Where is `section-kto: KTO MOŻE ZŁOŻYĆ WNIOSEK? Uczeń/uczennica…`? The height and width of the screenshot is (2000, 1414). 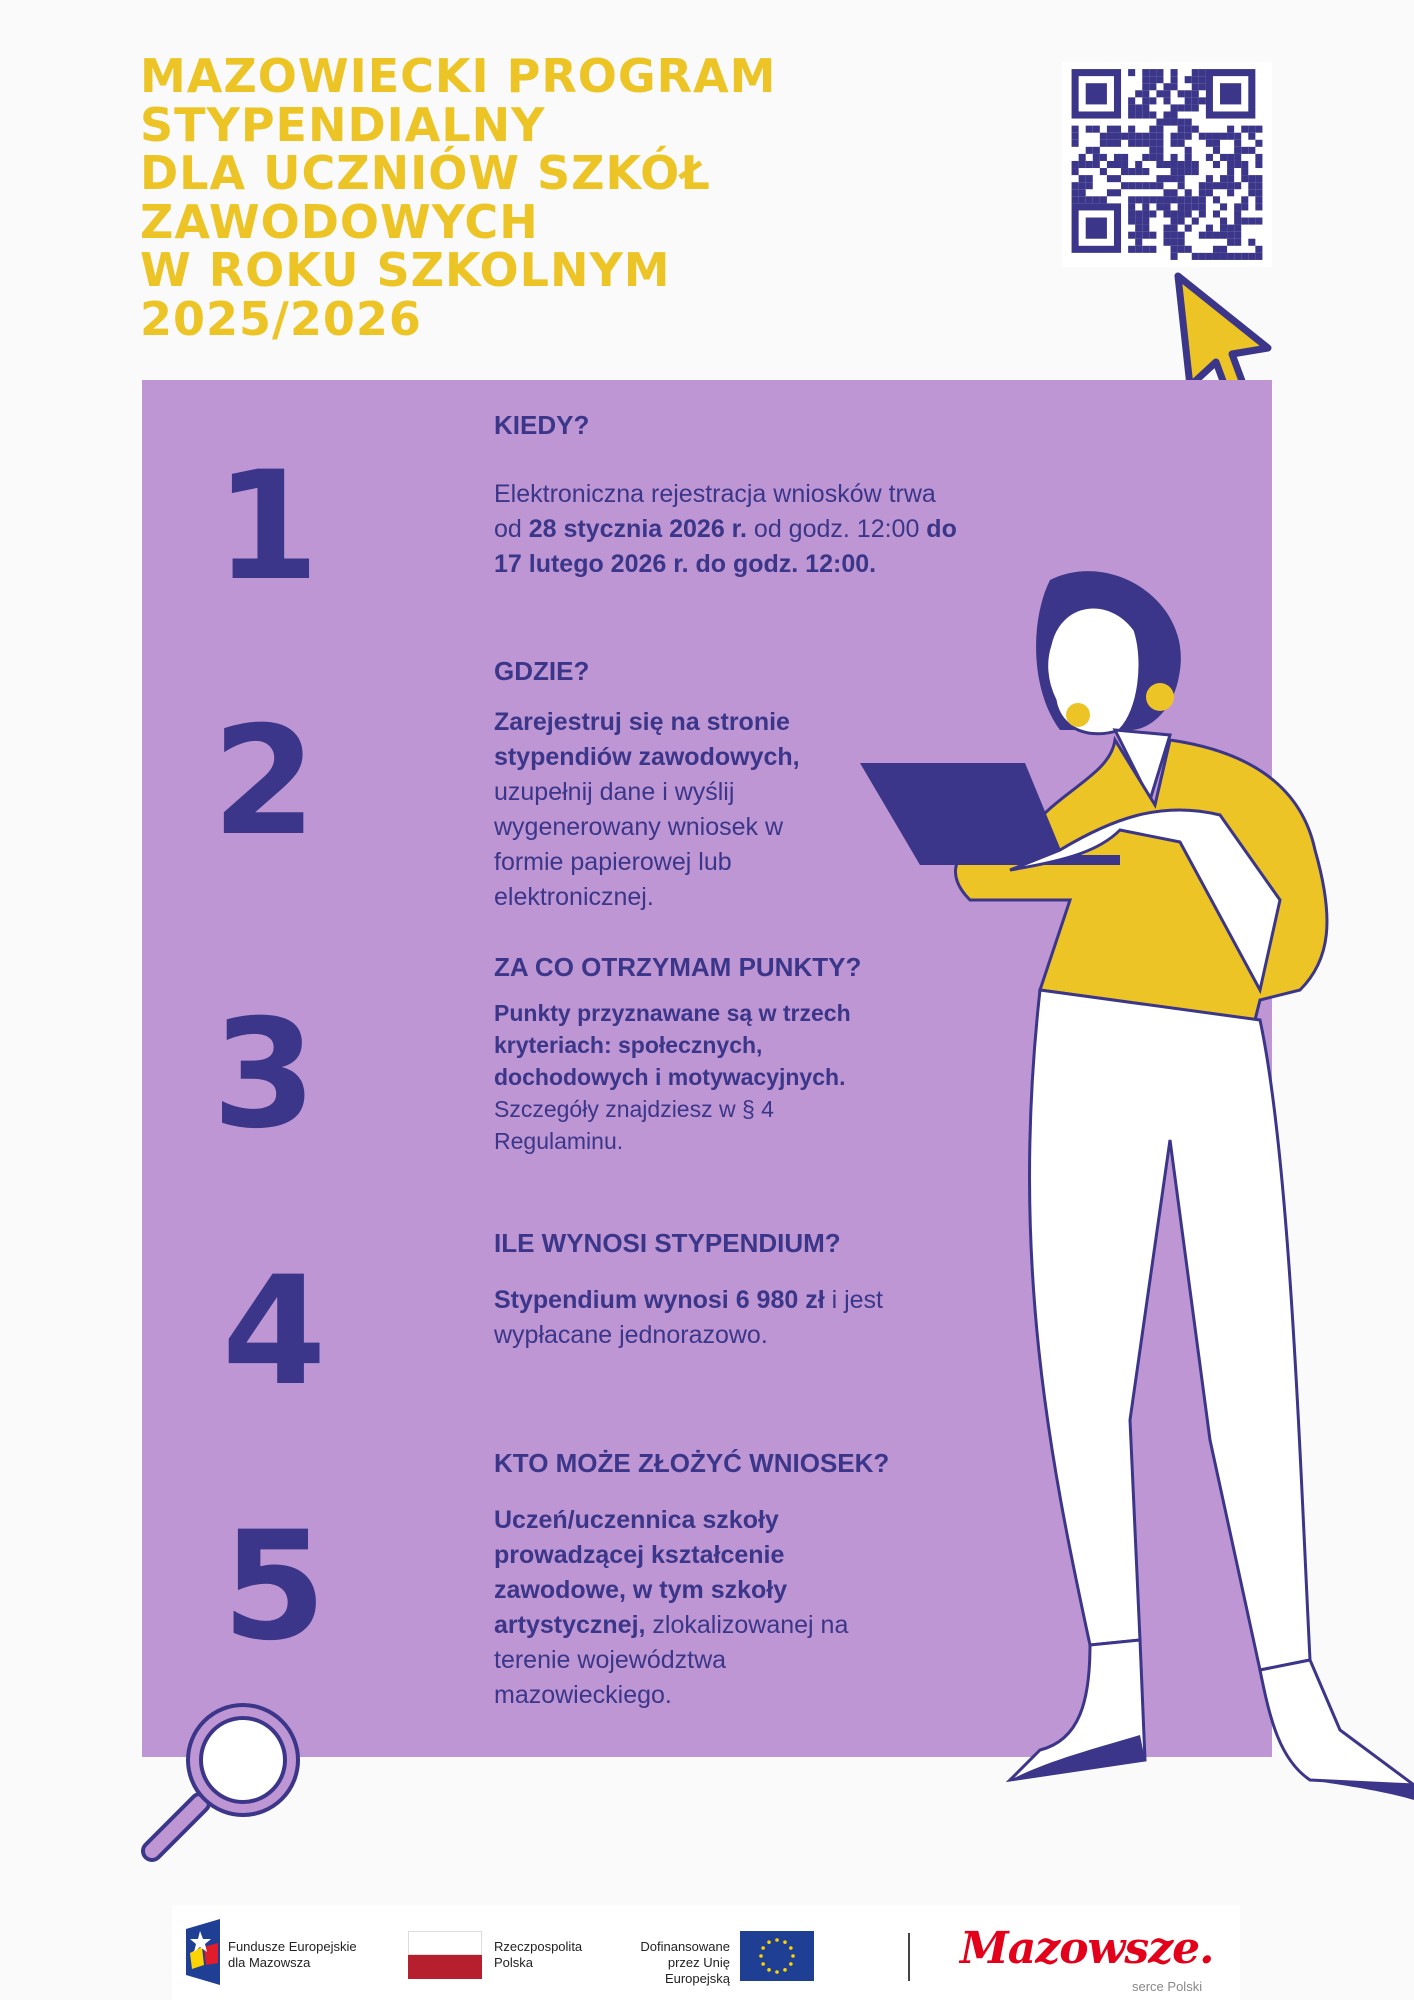
section-kto: KTO MOŻE ZŁOŻYĆ WNIOSEK? Uczeń/uczennica… is located at coordinates (694, 1580).